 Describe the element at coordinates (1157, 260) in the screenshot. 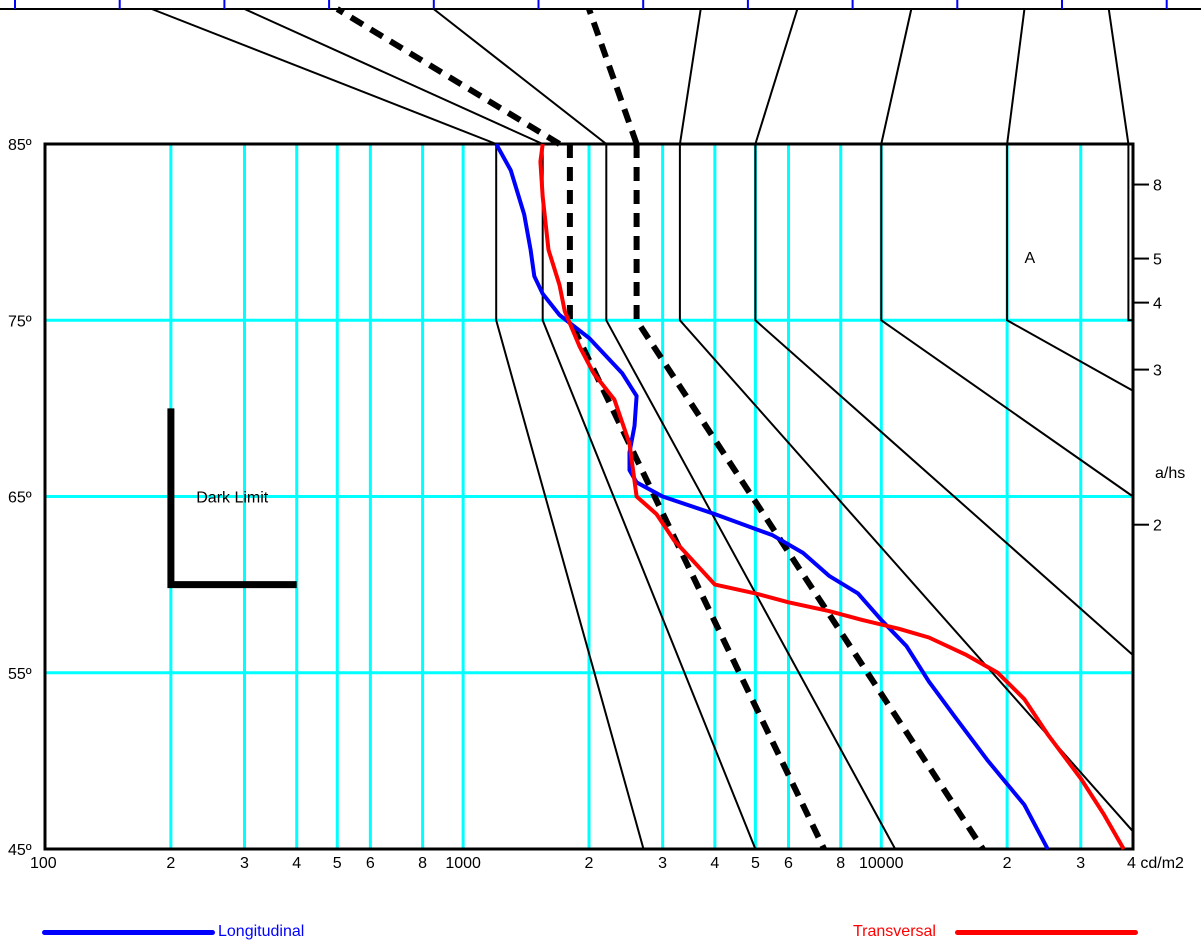

I see `right-axis-tick-label: 5` at that location.